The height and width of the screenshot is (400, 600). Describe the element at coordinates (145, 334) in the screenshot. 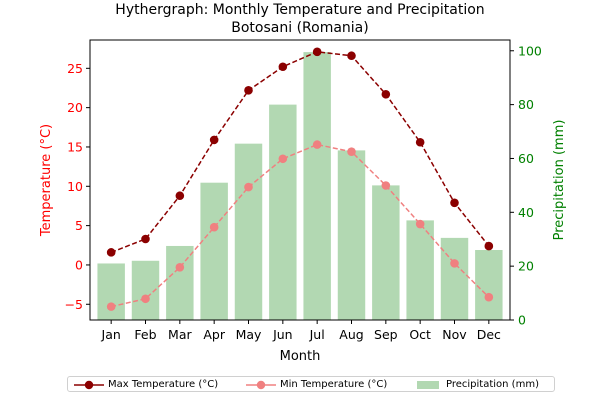

I see `x-tick-label: Feb` at that location.